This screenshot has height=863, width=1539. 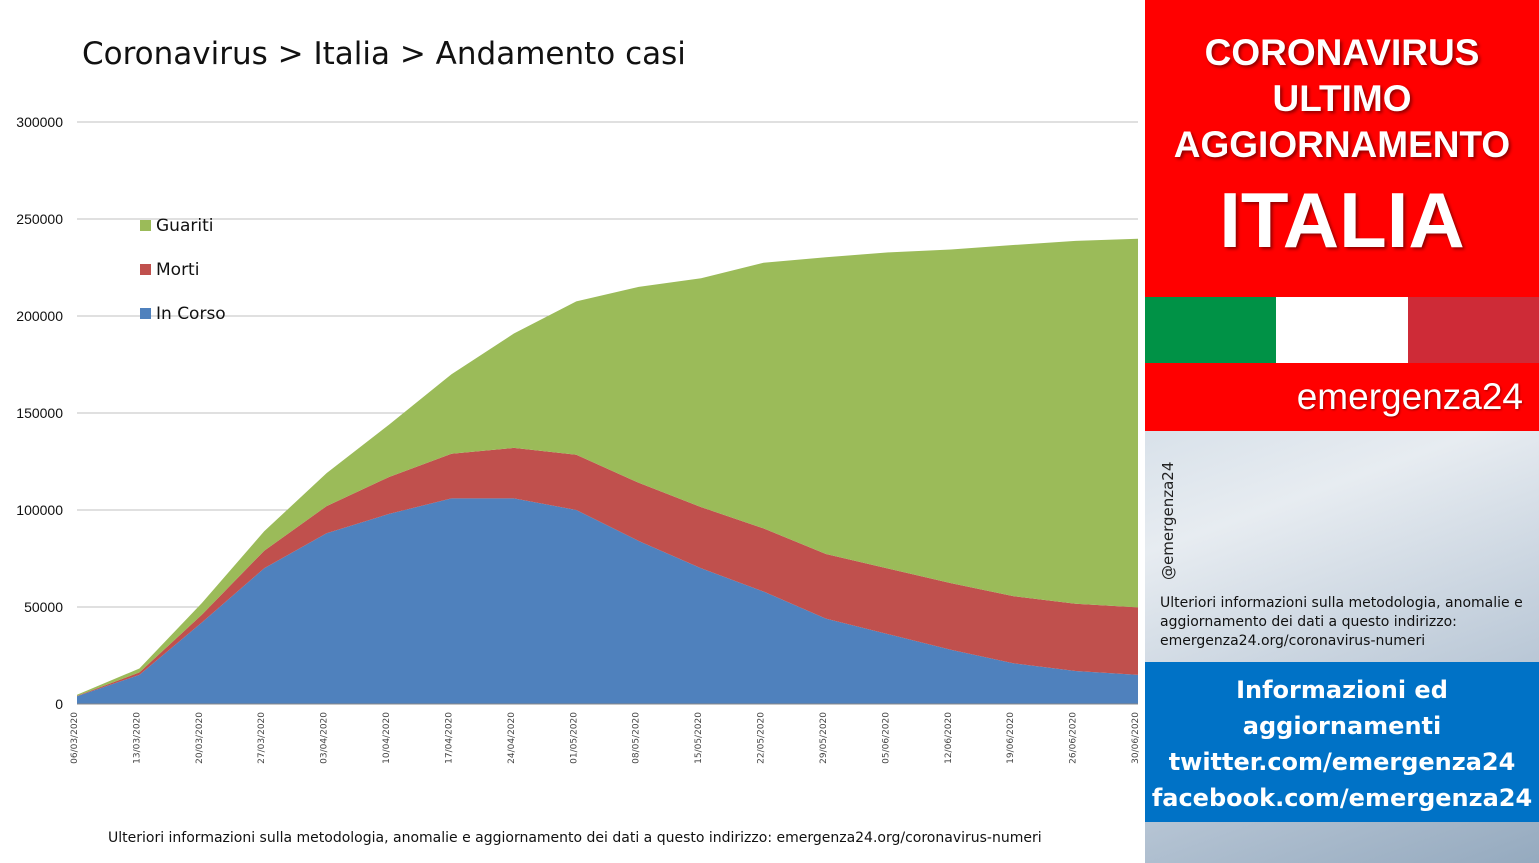 I want to click on update-banner: CORONAVIRUS ULTIMO AGGIORNAMENTO ITALIA, so click(x=1342, y=148).